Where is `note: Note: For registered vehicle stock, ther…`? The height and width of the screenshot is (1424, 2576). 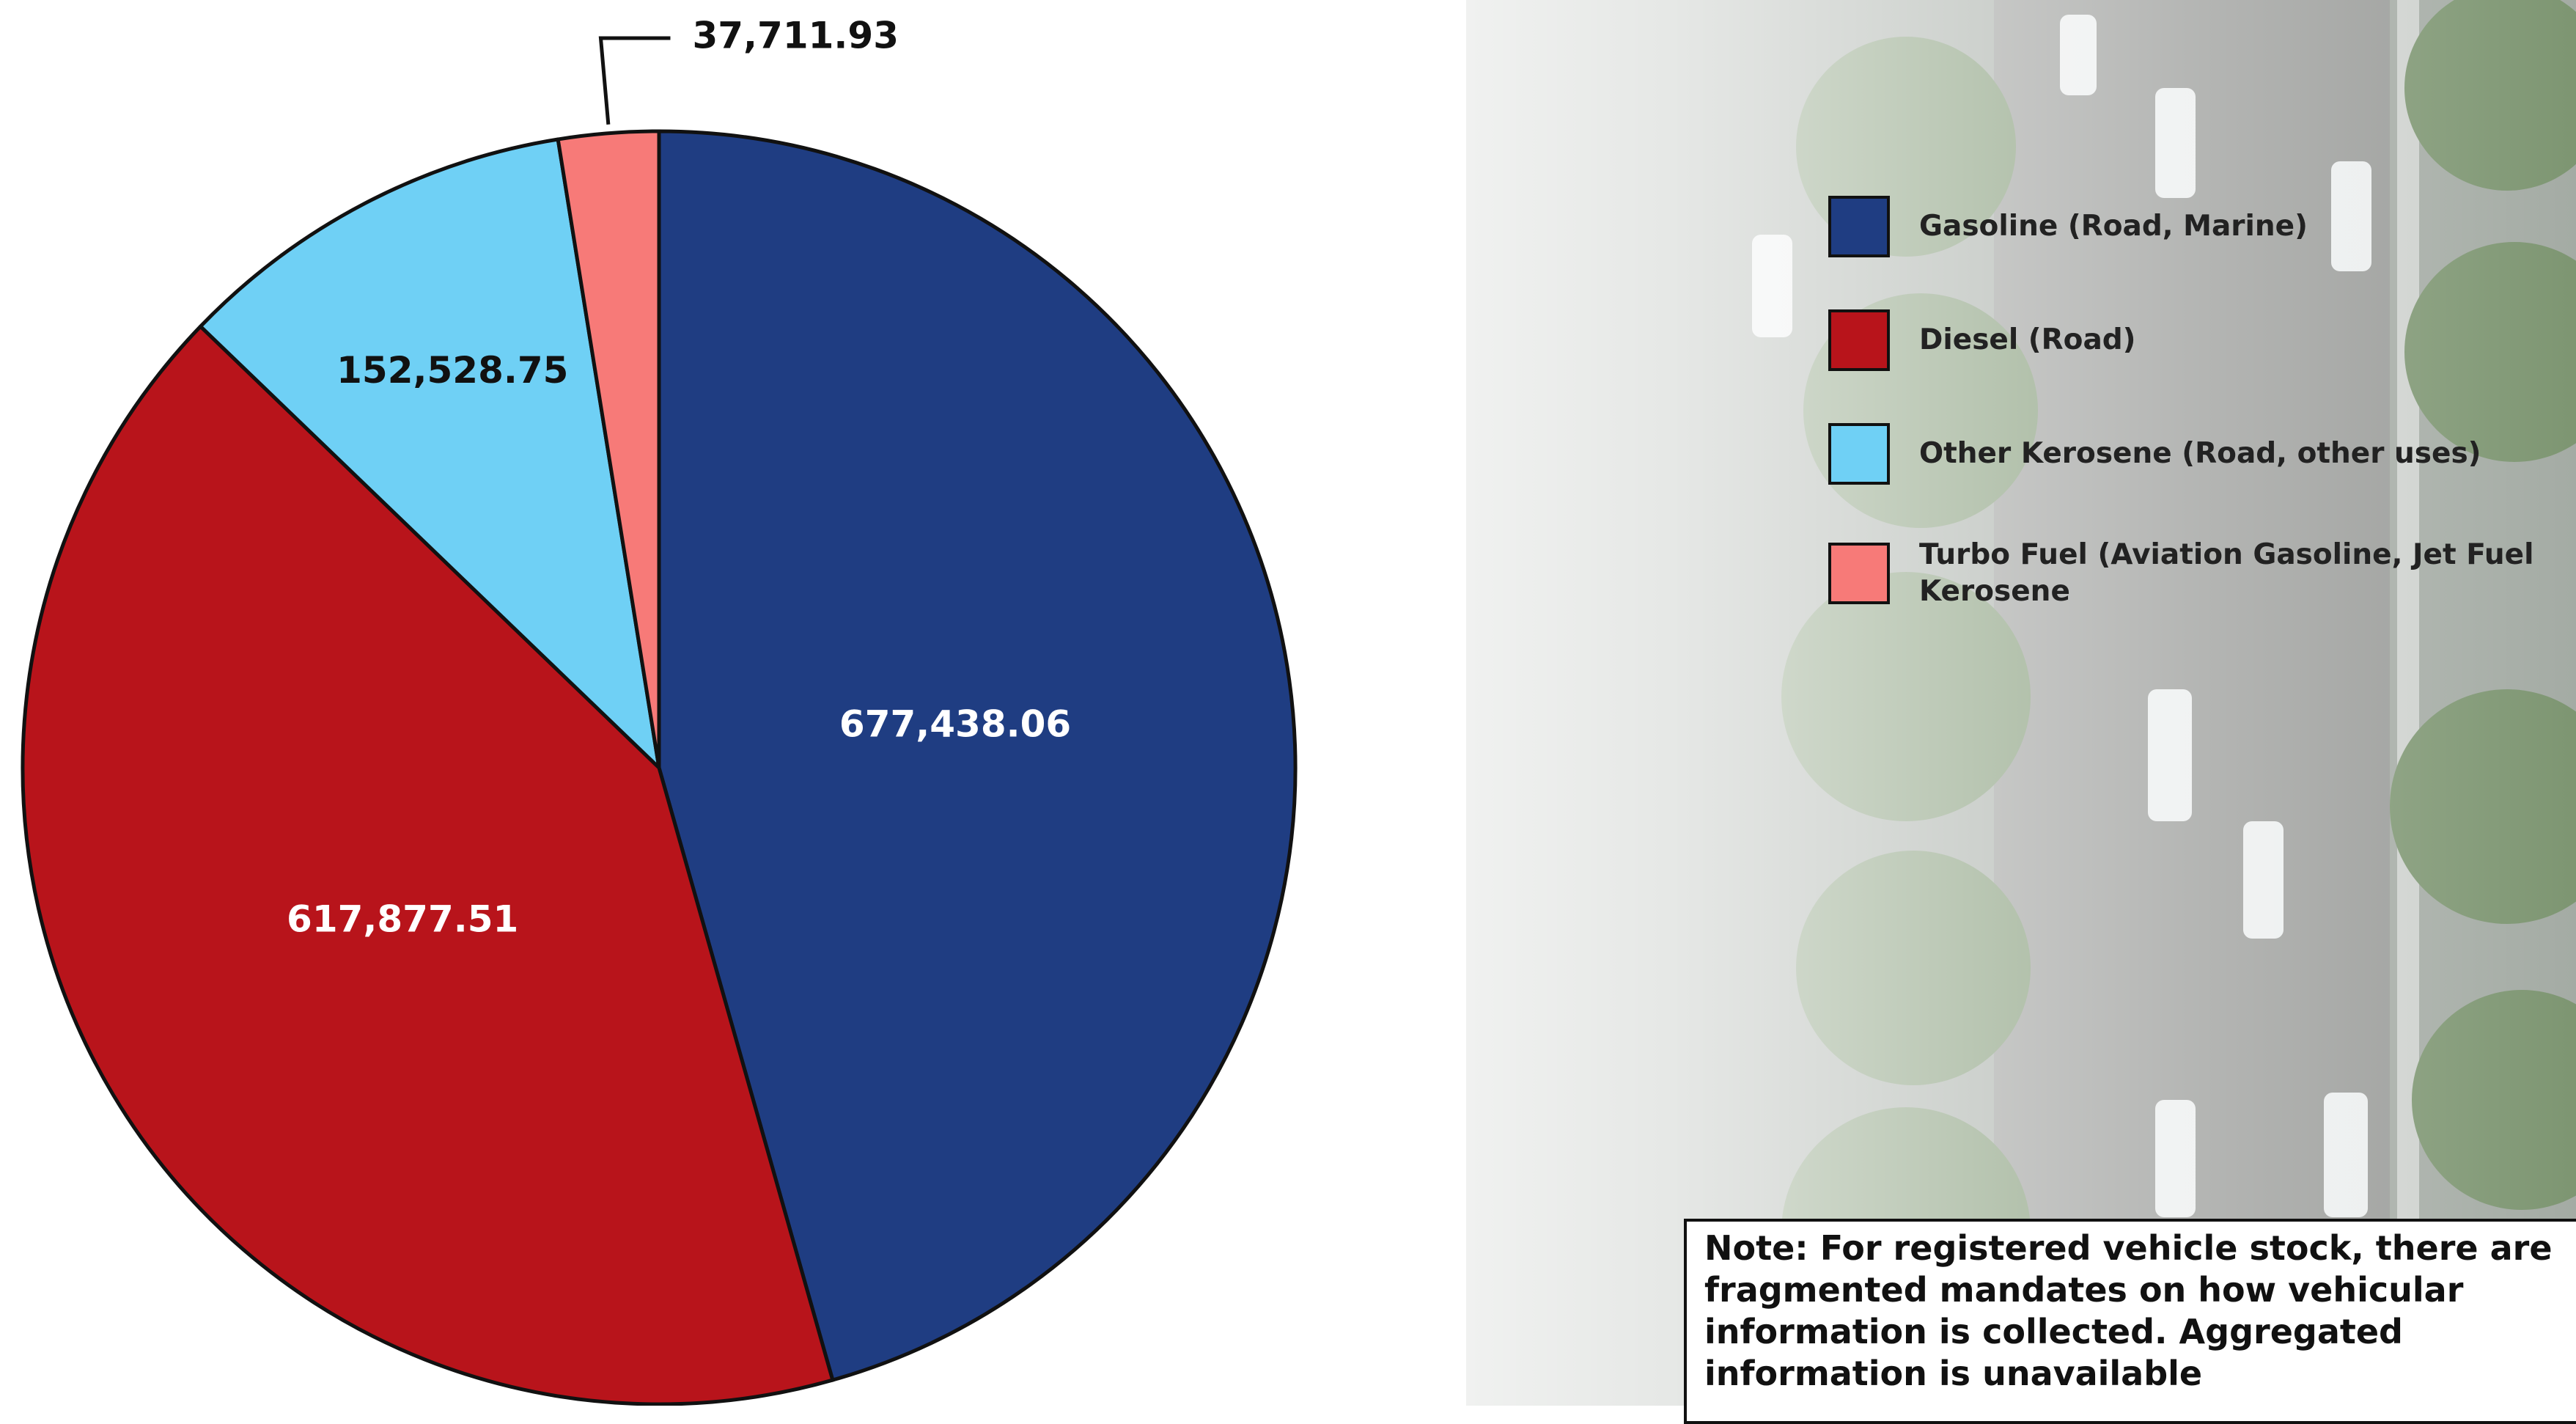
note: Note: For registered vehicle stock, ther… is located at coordinates (2130, 1321).